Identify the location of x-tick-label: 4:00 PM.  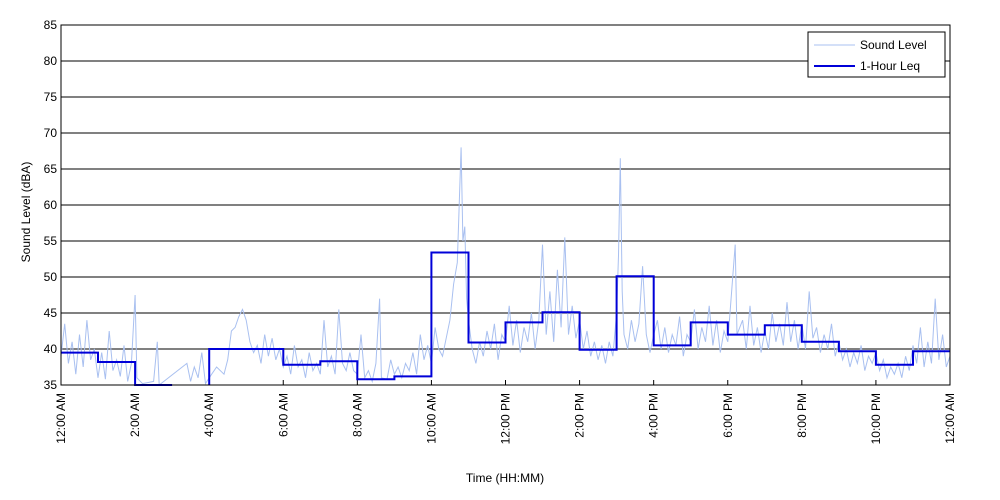
(654, 415).